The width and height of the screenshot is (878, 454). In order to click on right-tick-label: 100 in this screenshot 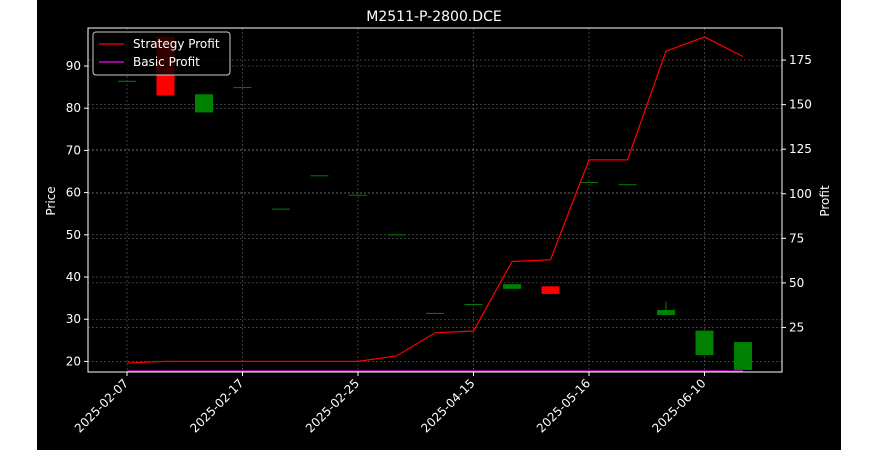, I will do `click(800, 194)`.